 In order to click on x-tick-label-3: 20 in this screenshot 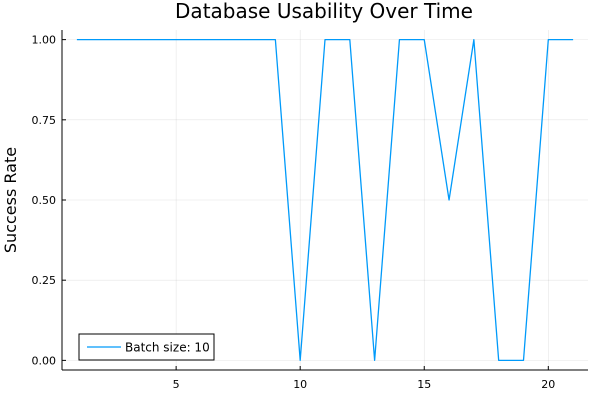, I will do `click(548, 384)`.